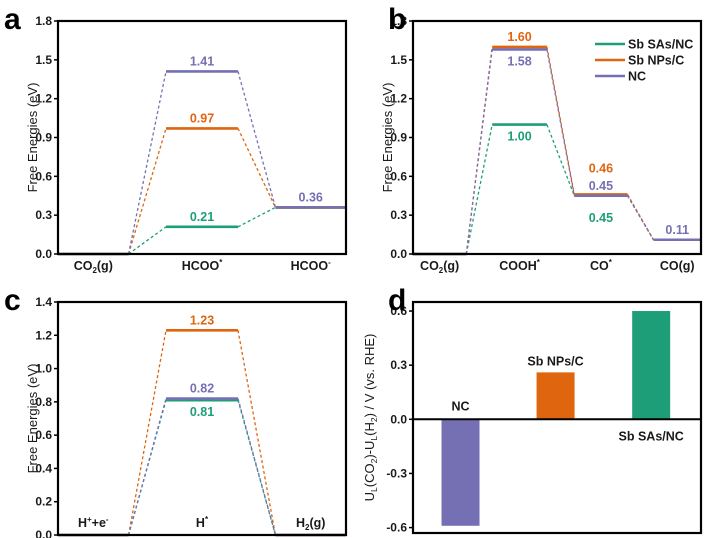  Describe the element at coordinates (202, 522) in the screenshot. I see `x-category-label: H*` at that location.